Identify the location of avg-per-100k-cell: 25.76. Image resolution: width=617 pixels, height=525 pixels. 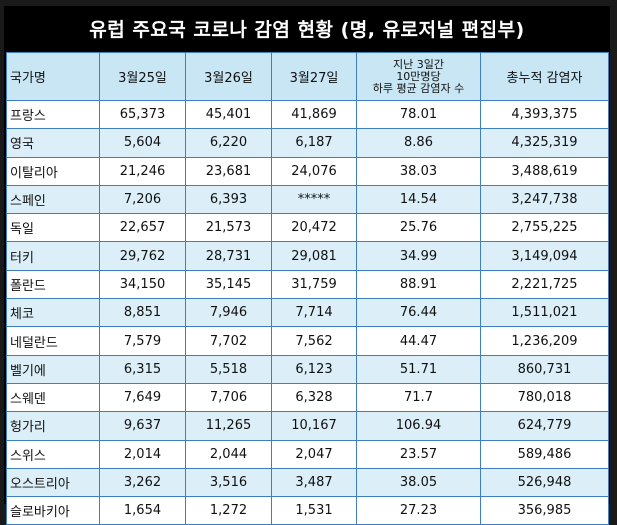
(418, 228).